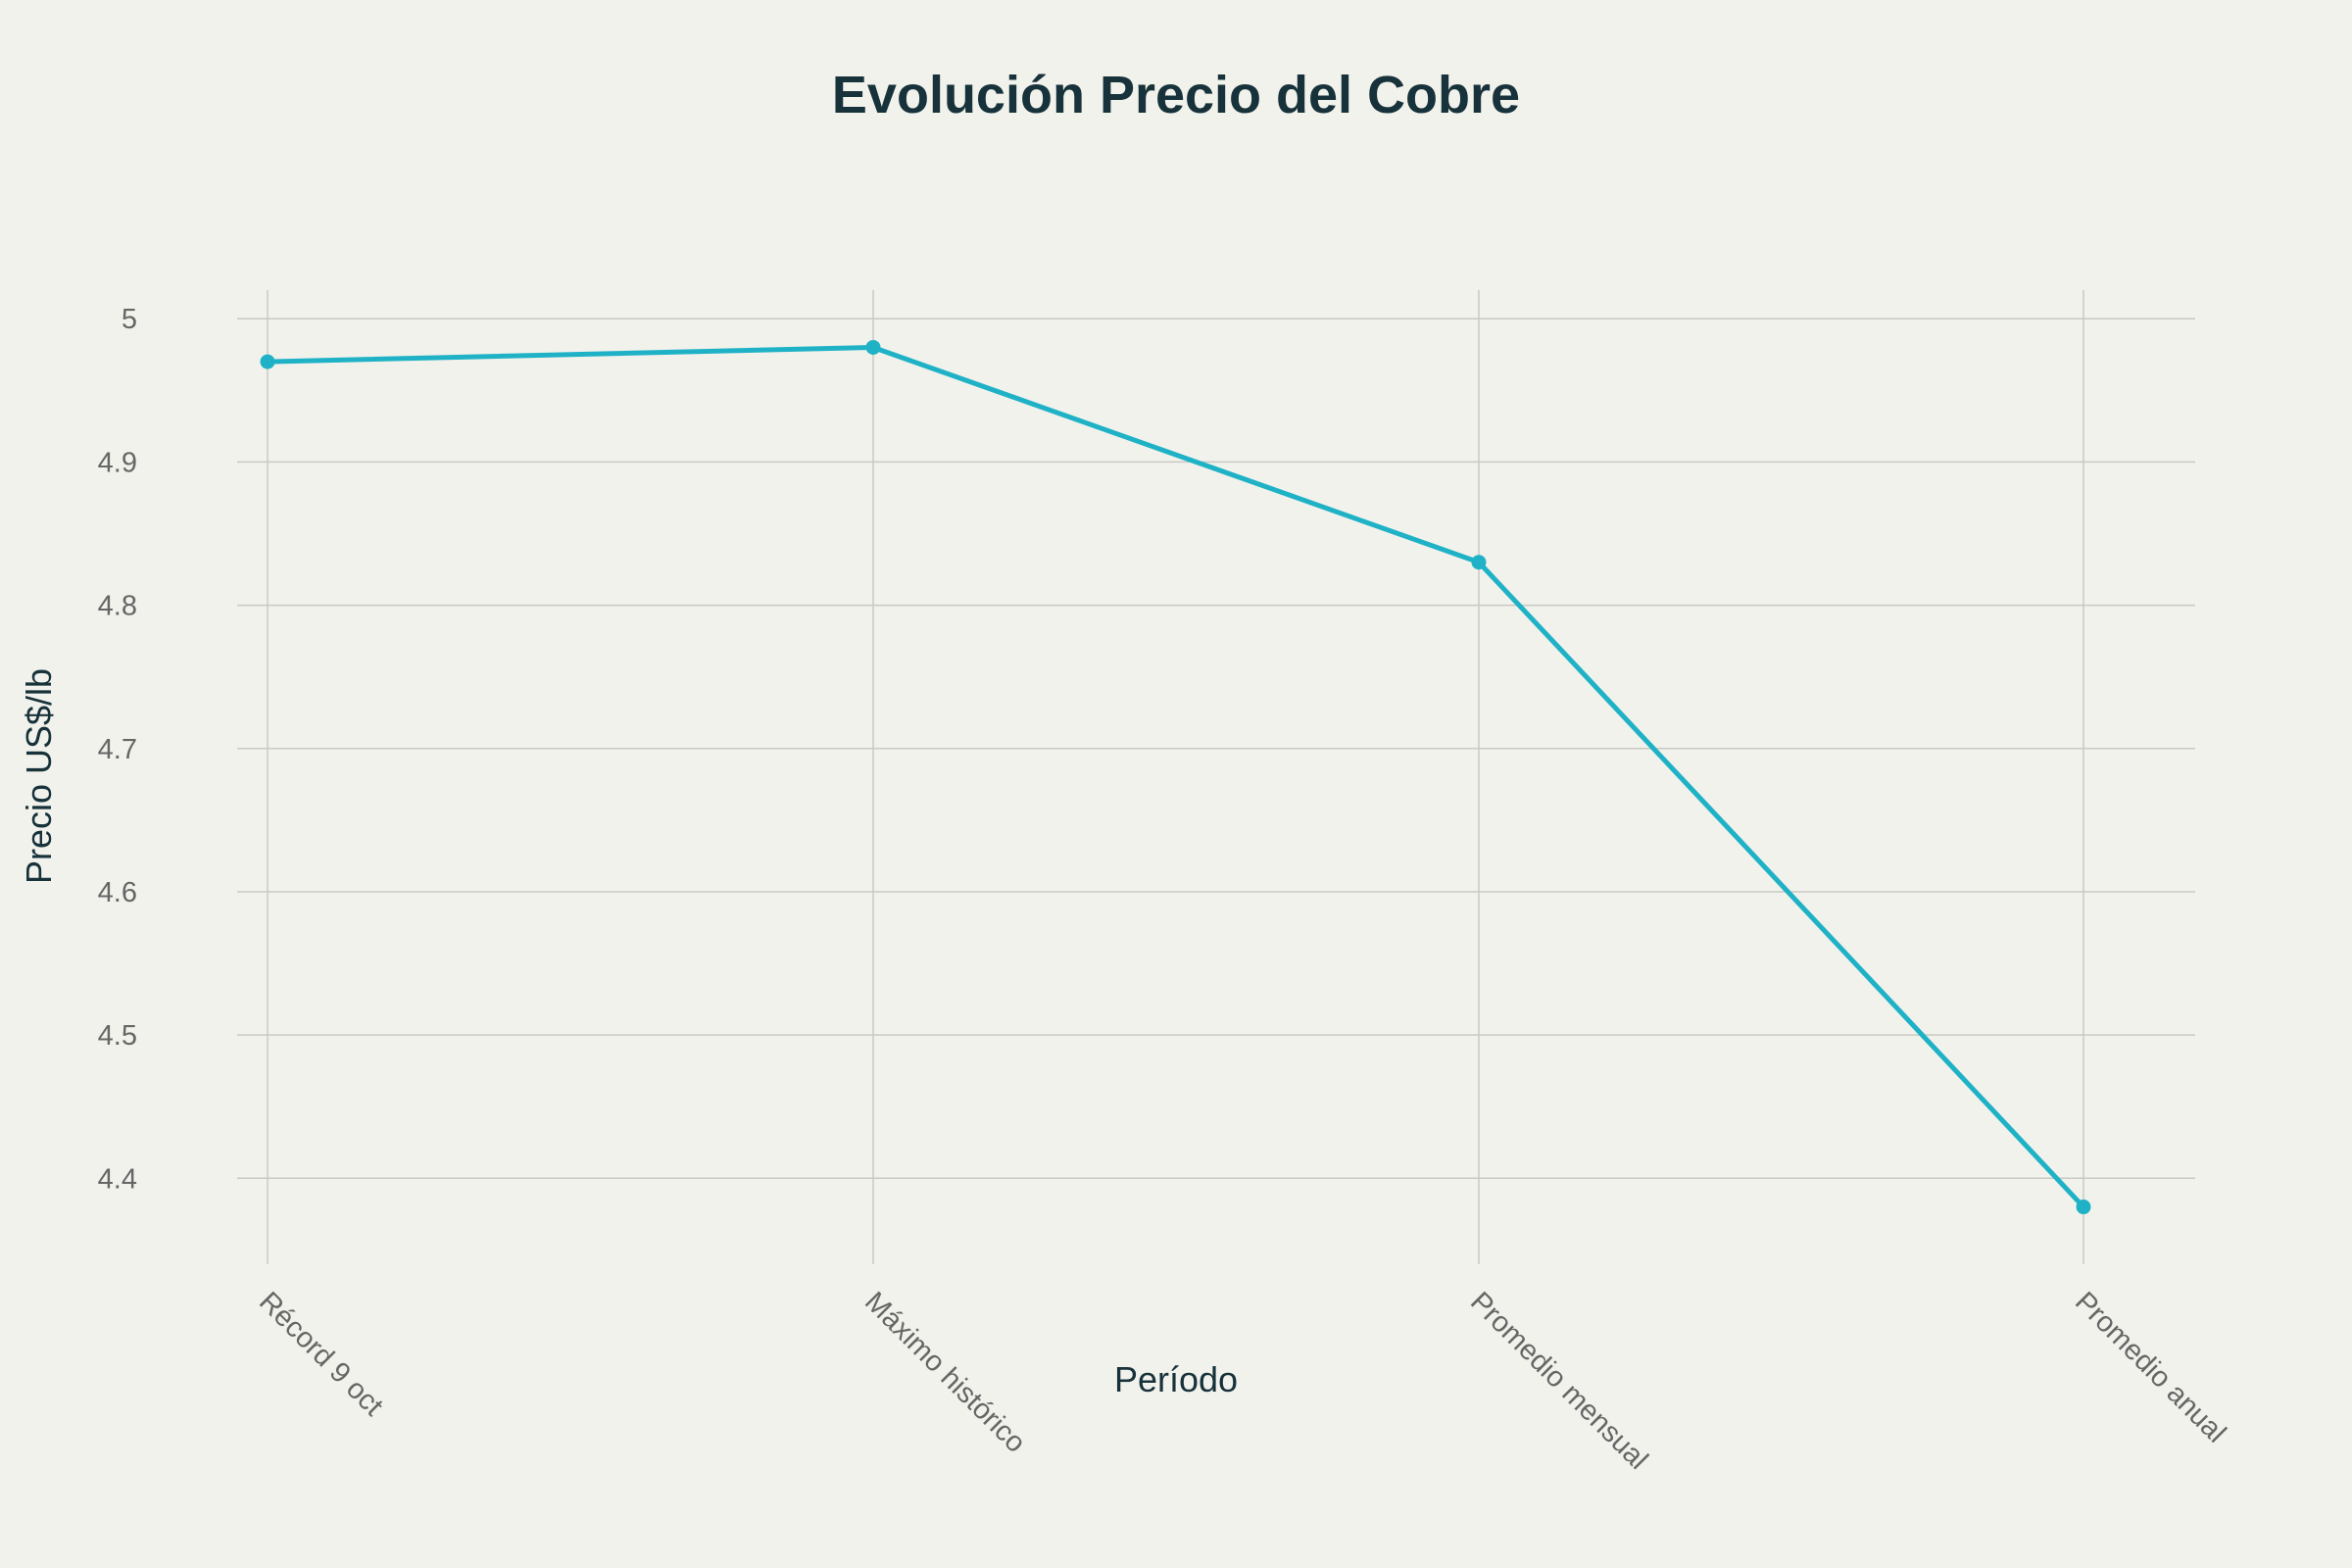 Image resolution: width=2352 pixels, height=1568 pixels. Describe the element at coordinates (2150, 1367) in the screenshot. I see `x-tick-label: Promedio anual` at that location.